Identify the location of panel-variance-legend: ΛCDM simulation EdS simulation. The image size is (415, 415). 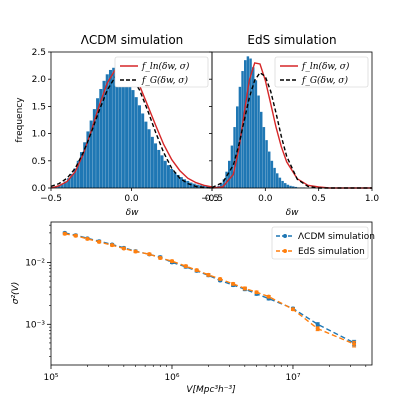
(323, 243).